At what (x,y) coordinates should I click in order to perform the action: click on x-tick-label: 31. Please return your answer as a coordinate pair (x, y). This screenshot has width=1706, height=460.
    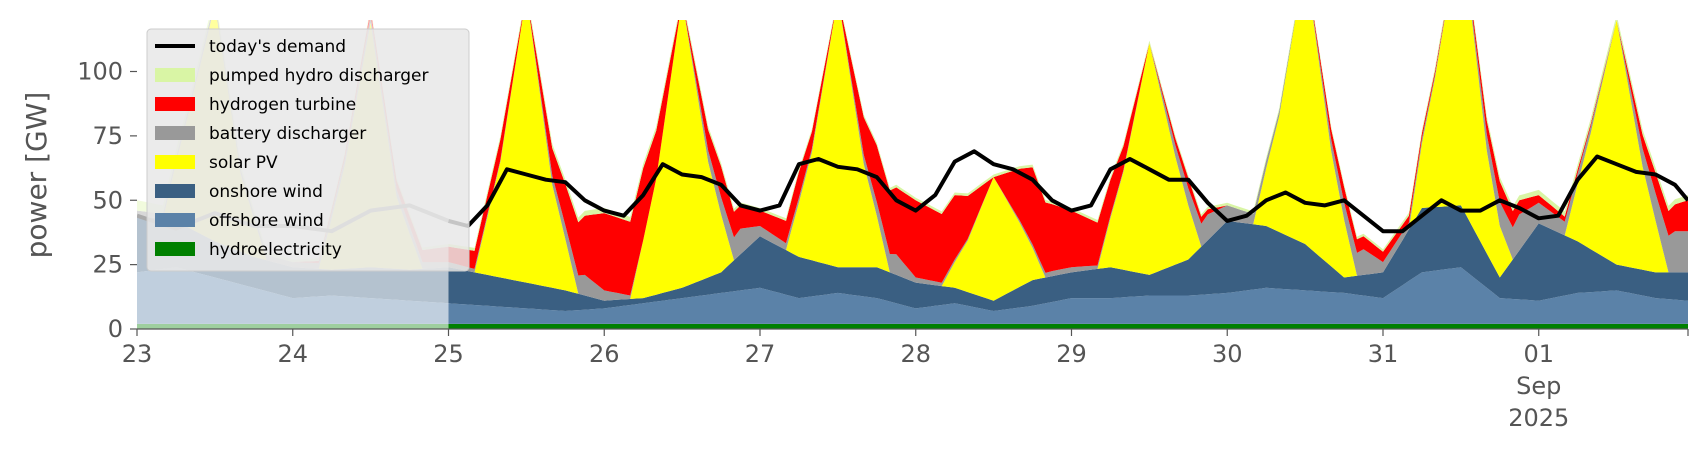
    Looking at the image, I should click on (1383, 354).